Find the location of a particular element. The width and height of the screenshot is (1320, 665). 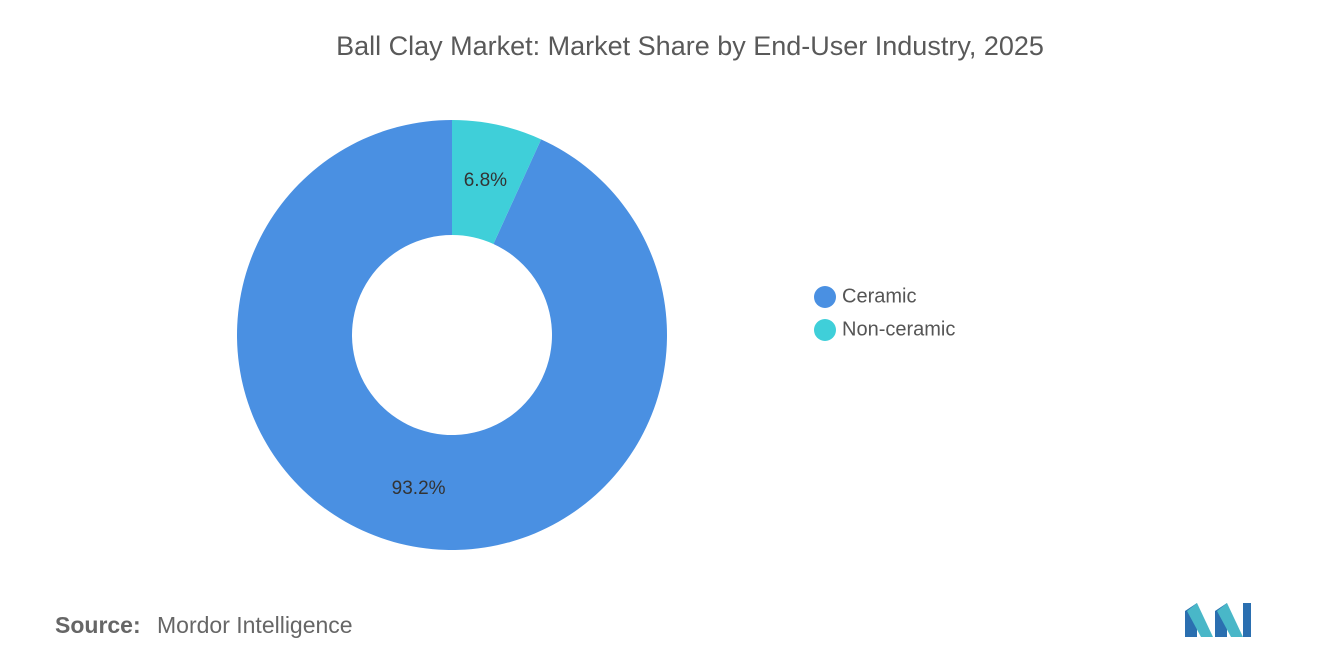

legend-label: Non-ceramic is located at coordinates (898, 329).